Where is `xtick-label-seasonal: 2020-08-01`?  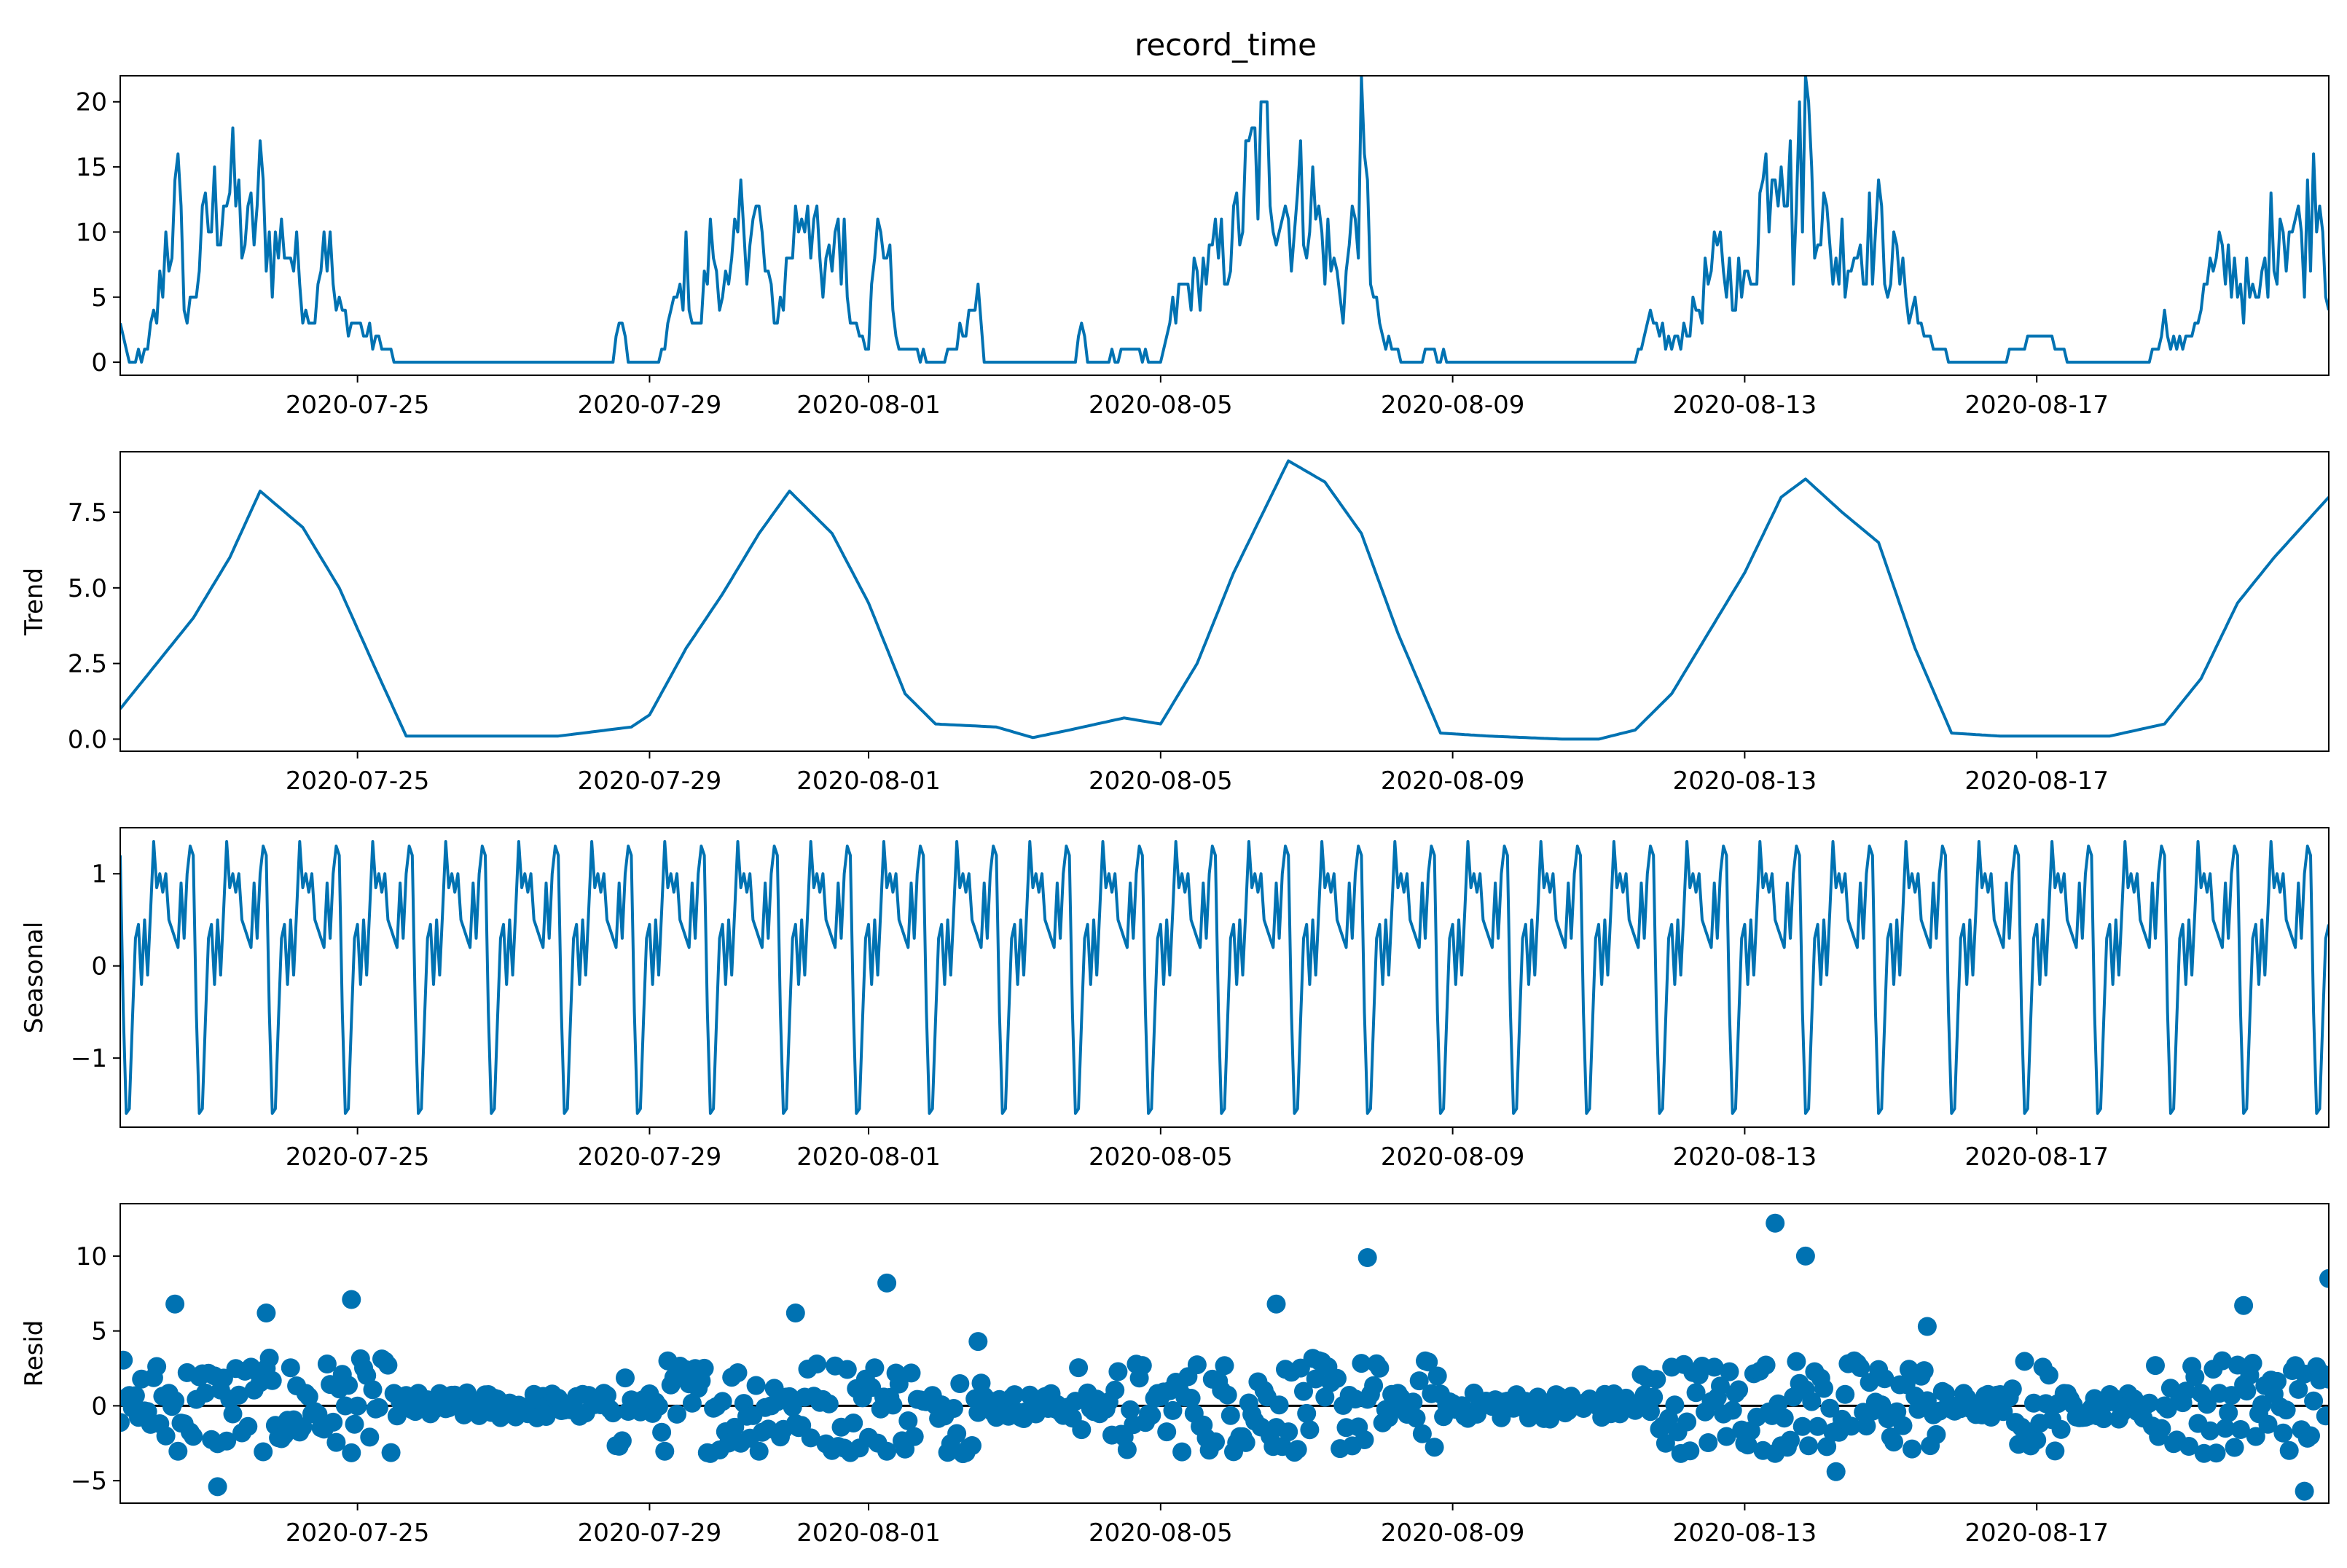 xtick-label-seasonal: 2020-08-01 is located at coordinates (868, 1157).